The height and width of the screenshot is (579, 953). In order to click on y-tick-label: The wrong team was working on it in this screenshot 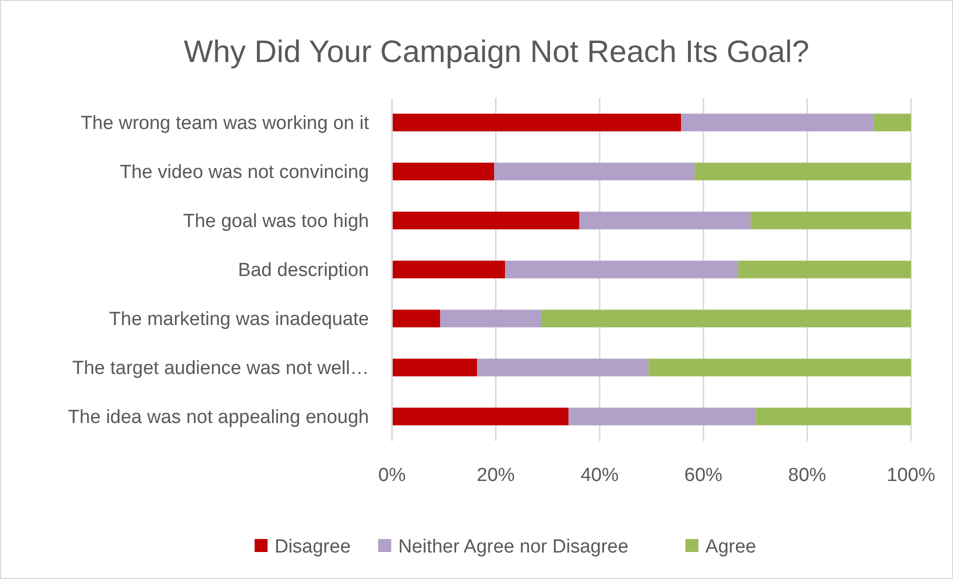, I will do `click(225, 123)`.